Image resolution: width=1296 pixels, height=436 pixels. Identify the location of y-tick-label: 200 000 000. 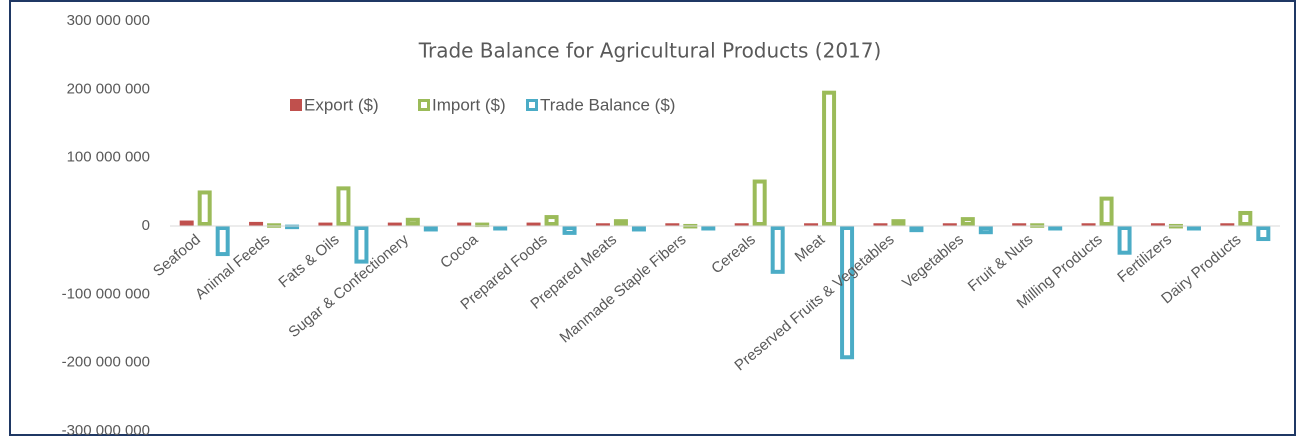
(108, 88).